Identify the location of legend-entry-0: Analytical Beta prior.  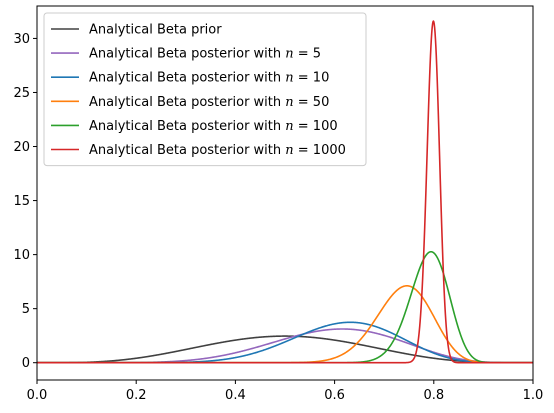
(155, 30).